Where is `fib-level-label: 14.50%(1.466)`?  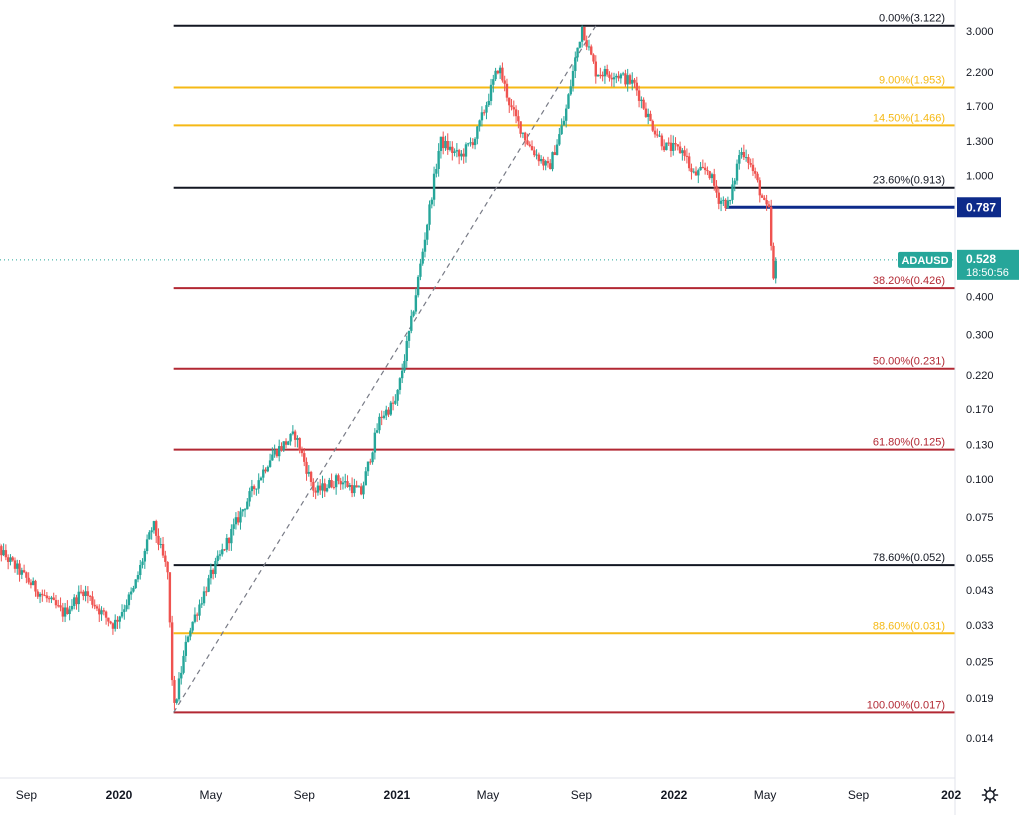 fib-level-label: 14.50%(1.466) is located at coordinates (909, 118).